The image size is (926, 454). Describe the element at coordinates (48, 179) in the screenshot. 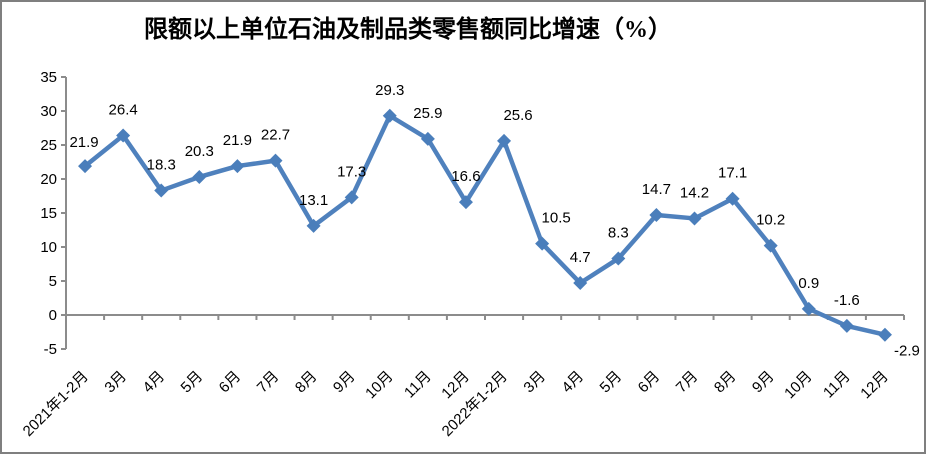

I see `y-tick-label: 20` at that location.